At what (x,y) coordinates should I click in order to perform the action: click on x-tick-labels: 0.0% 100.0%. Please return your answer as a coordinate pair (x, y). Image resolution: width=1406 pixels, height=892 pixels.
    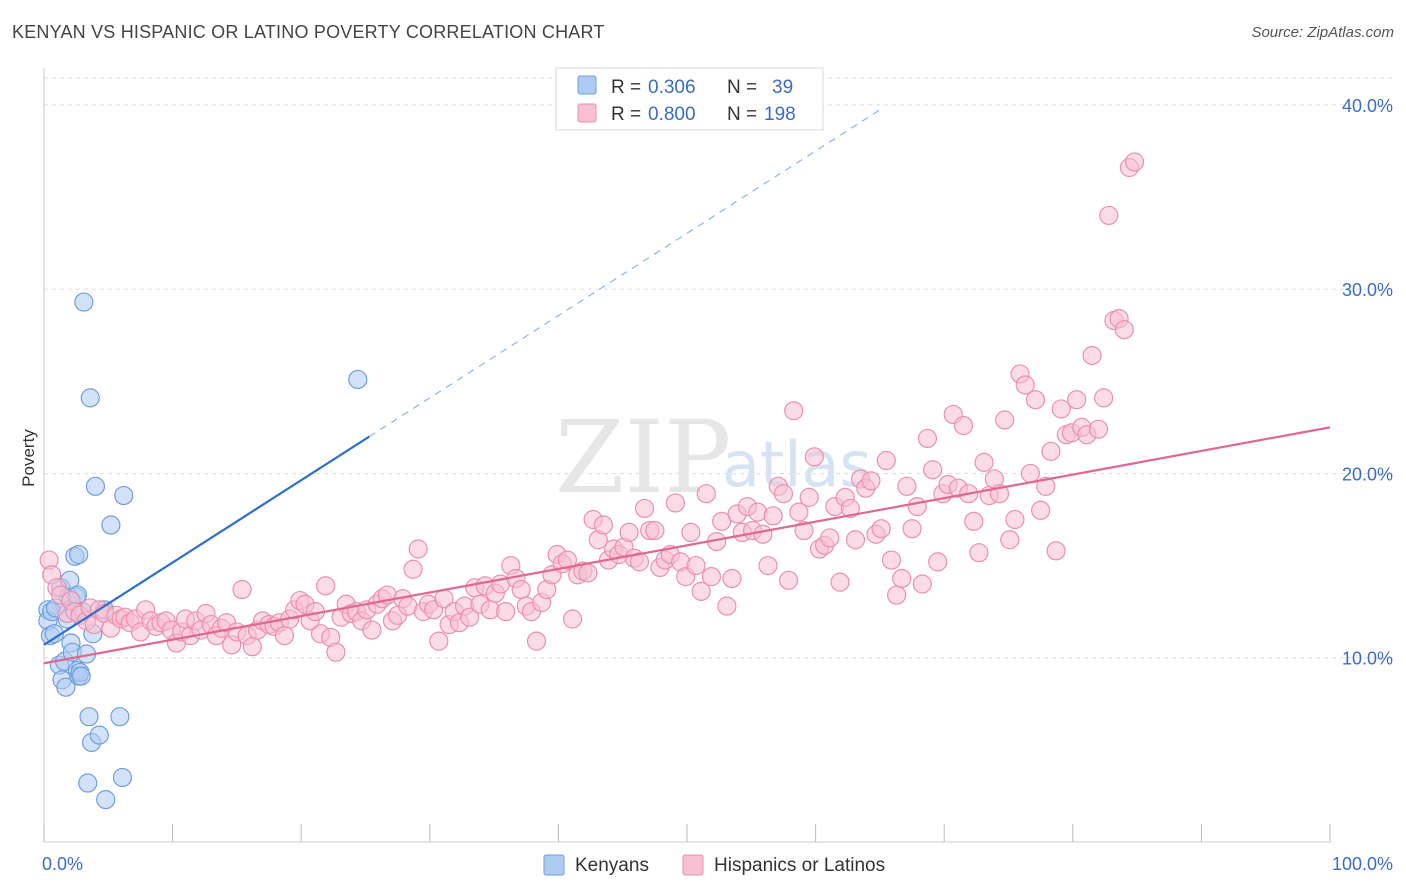
    Looking at the image, I should click on (717, 864).